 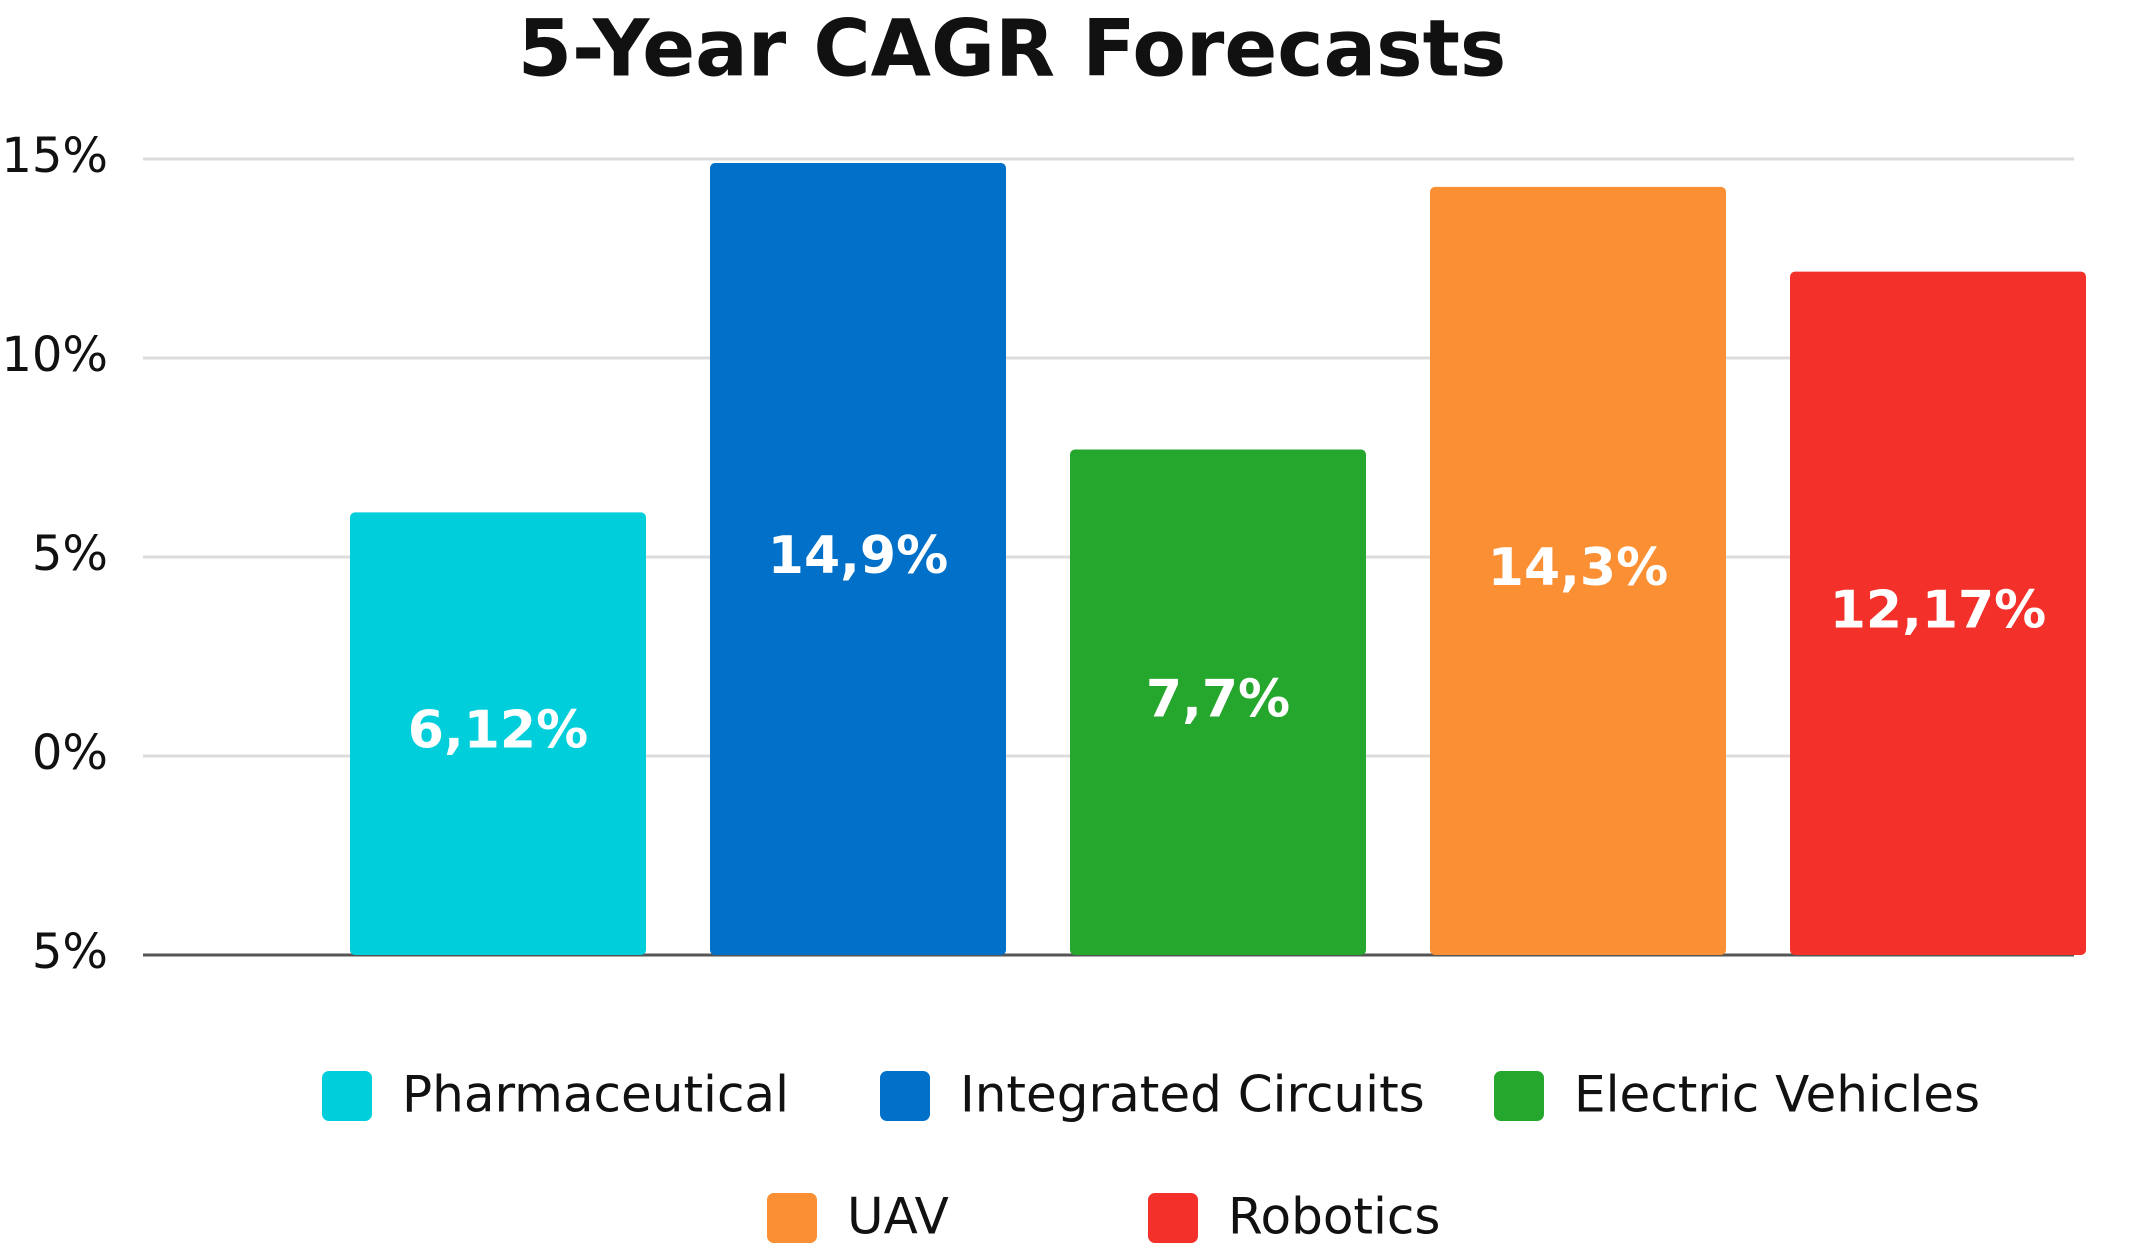 I want to click on y-tick-label: 0%, so click(x=70, y=753).